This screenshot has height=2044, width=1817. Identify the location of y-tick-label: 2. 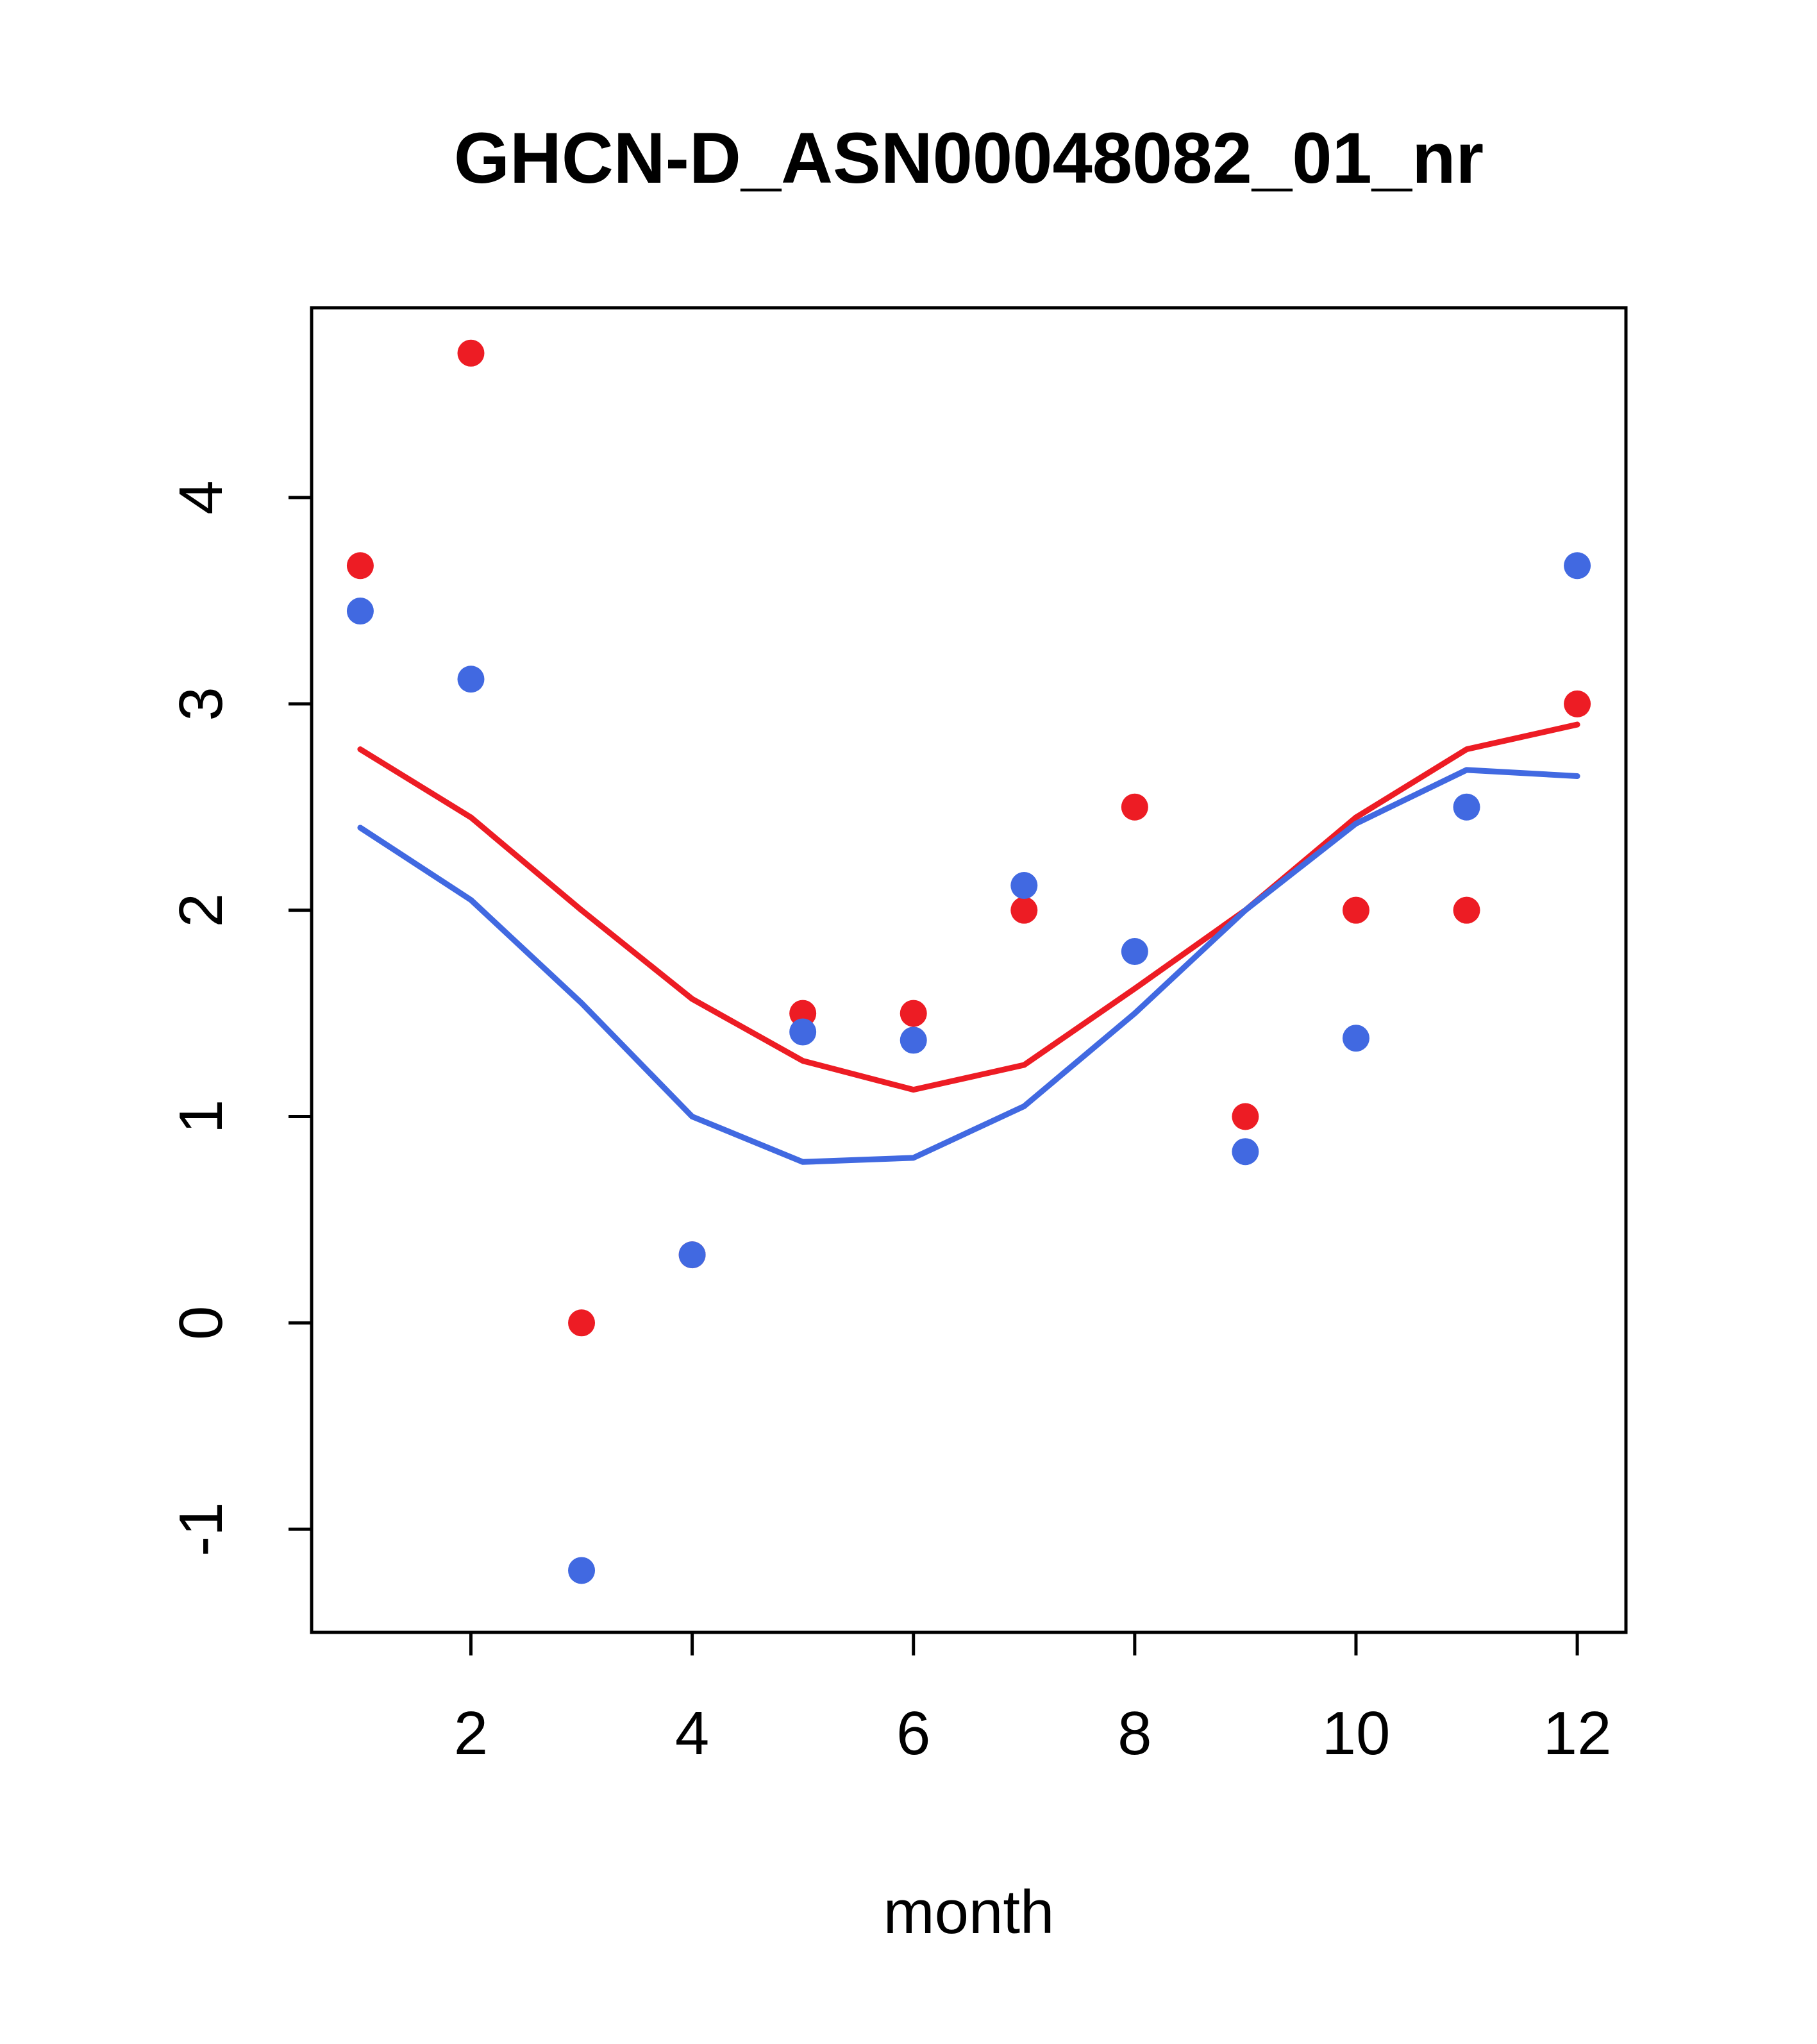
(201, 910).